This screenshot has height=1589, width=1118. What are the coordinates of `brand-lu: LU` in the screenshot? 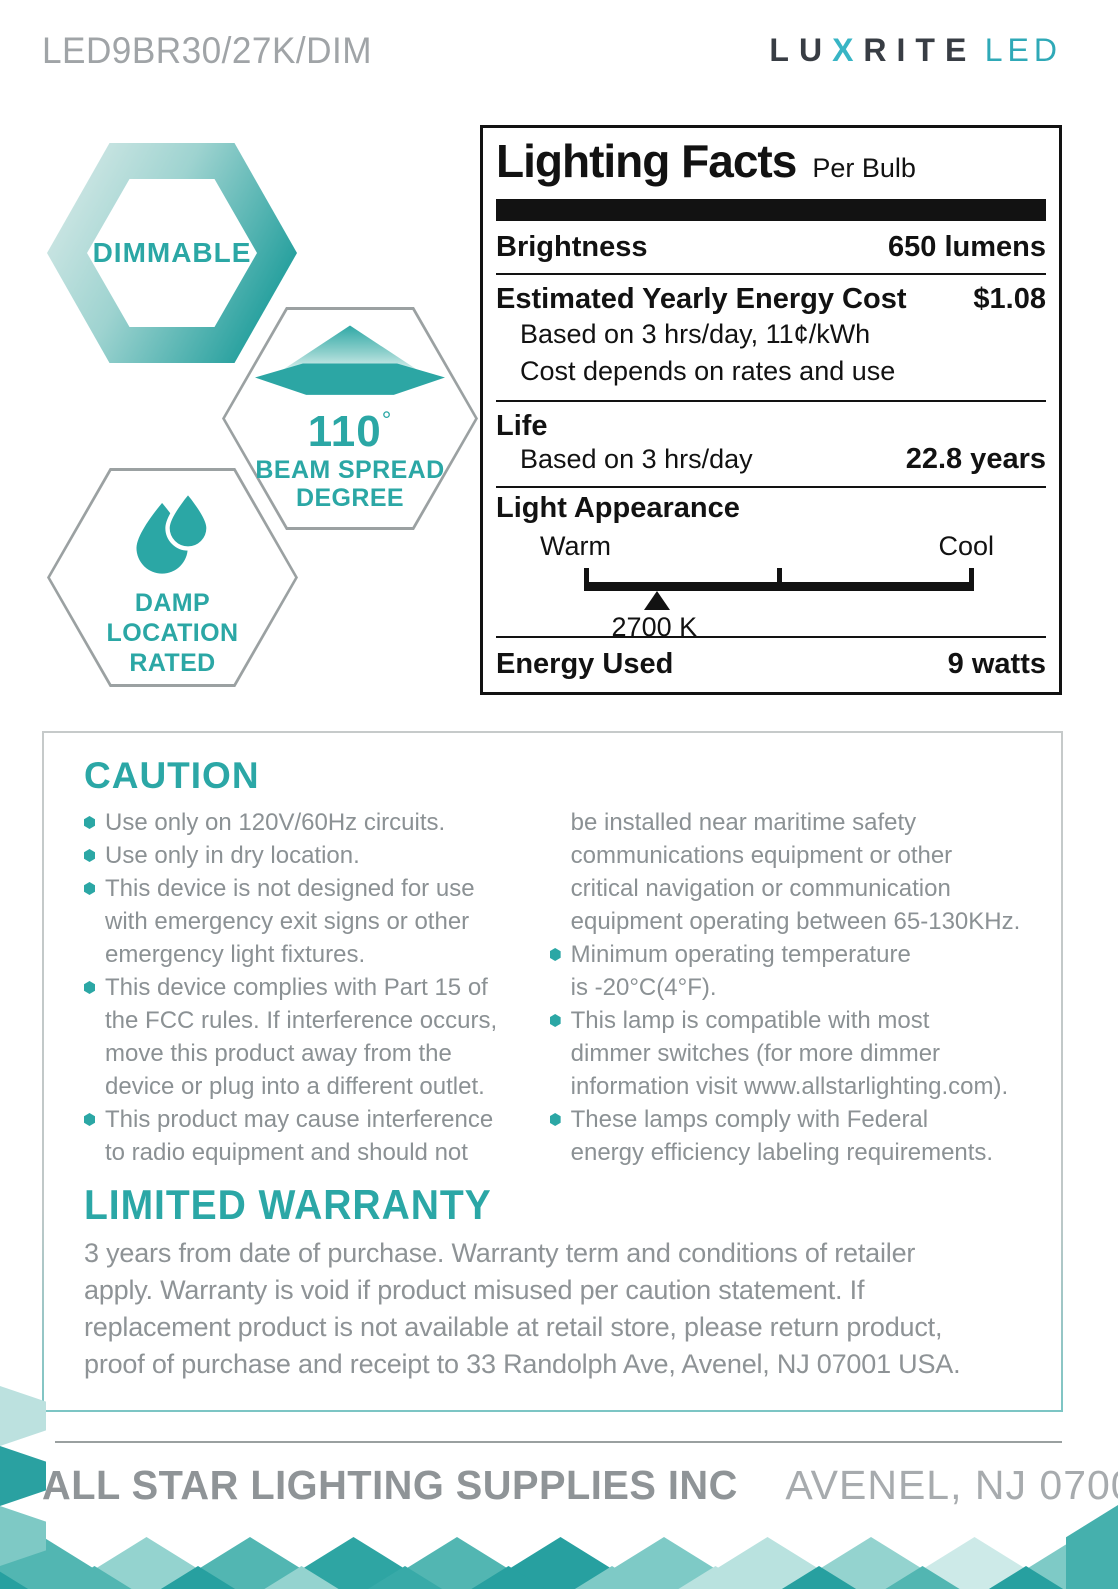 It's located at (801, 50).